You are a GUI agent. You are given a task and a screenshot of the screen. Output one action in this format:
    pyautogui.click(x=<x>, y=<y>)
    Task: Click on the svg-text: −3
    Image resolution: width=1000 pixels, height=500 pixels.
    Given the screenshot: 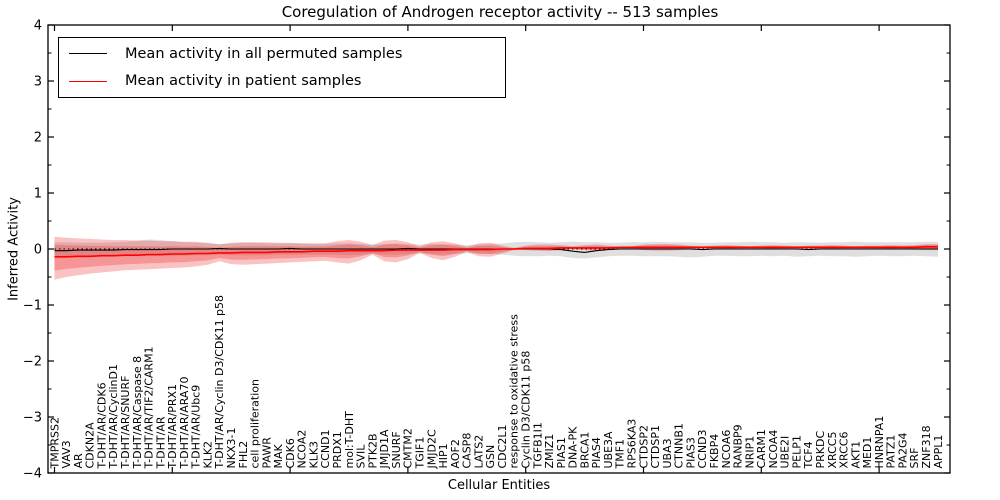 What is the action you would take?
    pyautogui.click(x=32, y=418)
    